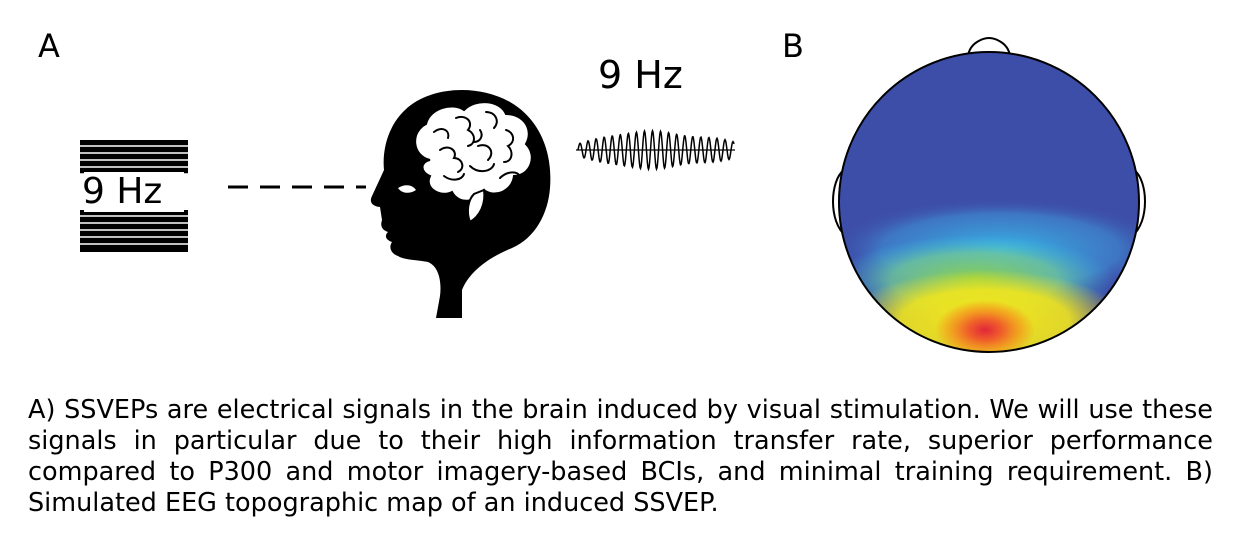 This screenshot has height=555, width=1238. Describe the element at coordinates (49, 46) in the screenshot. I see `panel-label-a: A` at that location.